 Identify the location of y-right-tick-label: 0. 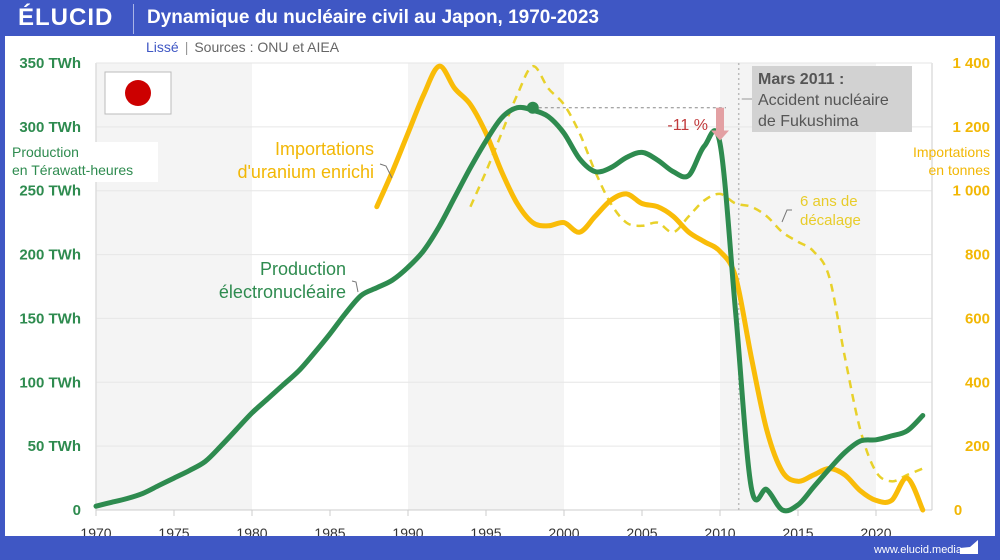
(958, 510).